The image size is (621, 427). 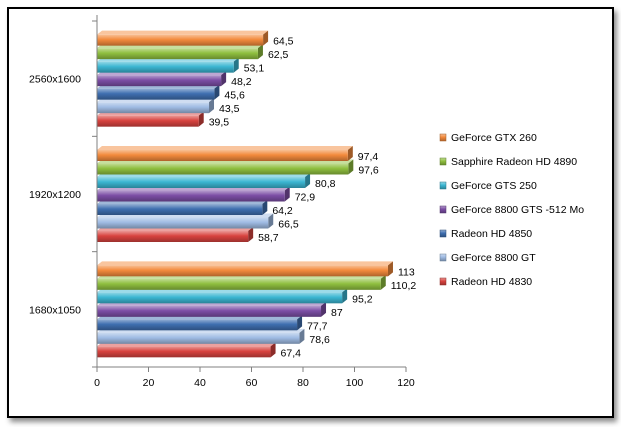 I want to click on data-label: 80,8, so click(x=325, y=184).